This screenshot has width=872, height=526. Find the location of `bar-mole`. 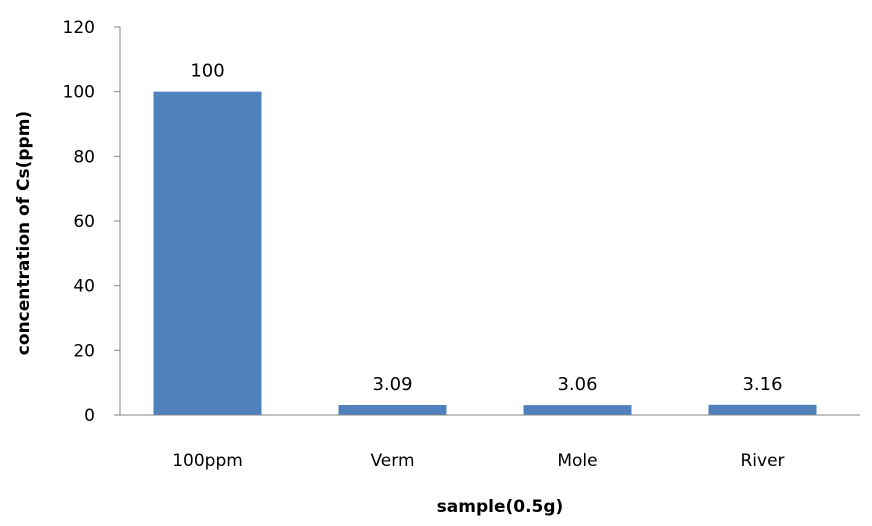

bar-mole is located at coordinates (577, 410).